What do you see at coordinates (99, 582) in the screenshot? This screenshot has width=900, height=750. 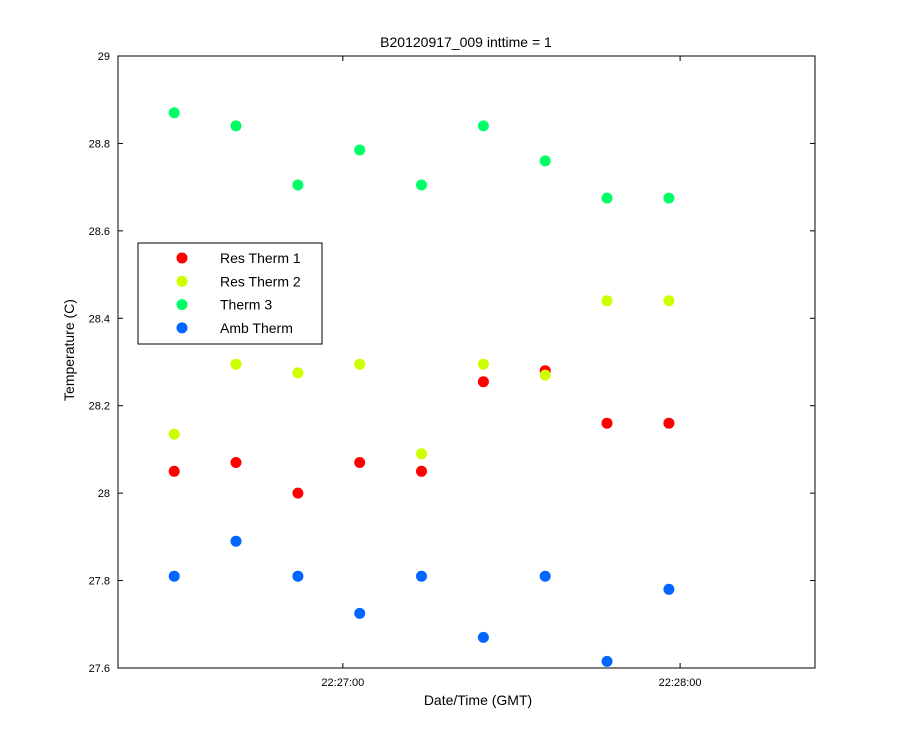 I see `y-tick-label: 27.8` at bounding box center [99, 582].